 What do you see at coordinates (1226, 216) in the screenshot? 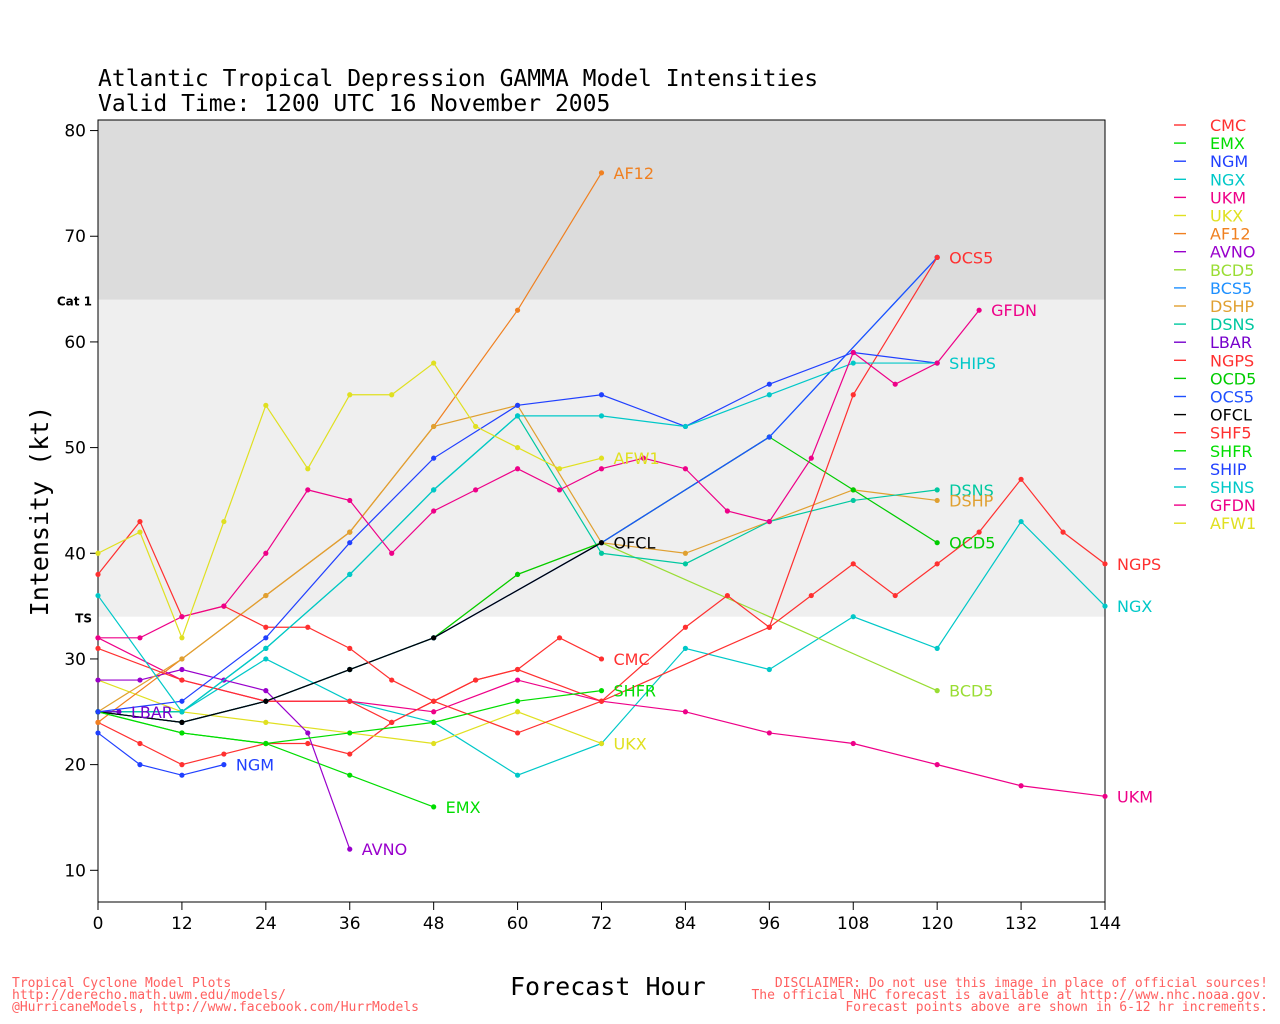
I see `legend-entry: UKX` at bounding box center [1226, 216].